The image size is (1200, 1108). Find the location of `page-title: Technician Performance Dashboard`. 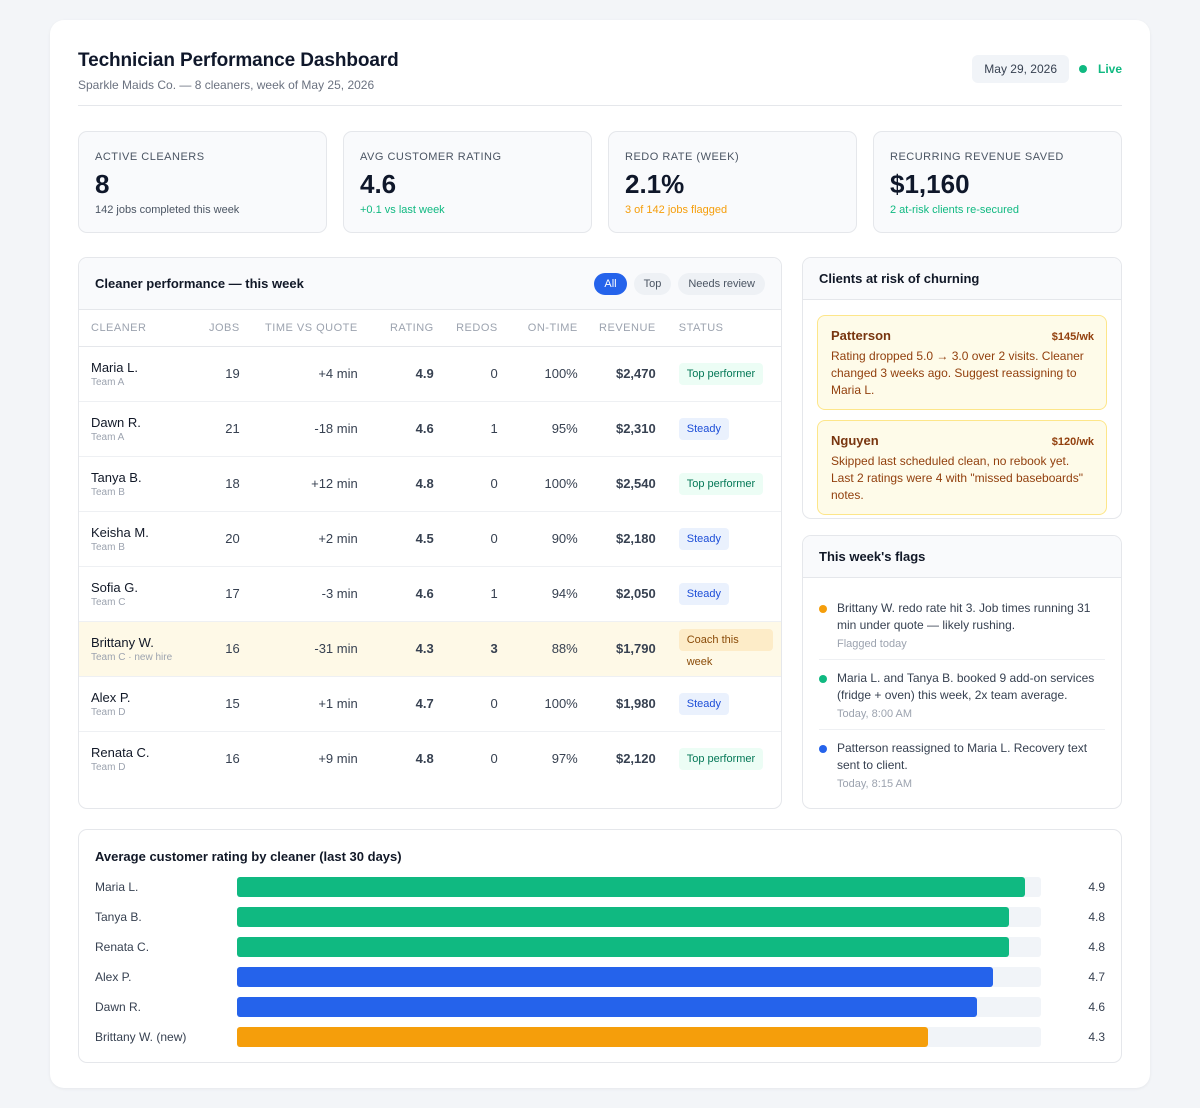

page-title: Technician Performance Dashboard is located at coordinates (238, 60).